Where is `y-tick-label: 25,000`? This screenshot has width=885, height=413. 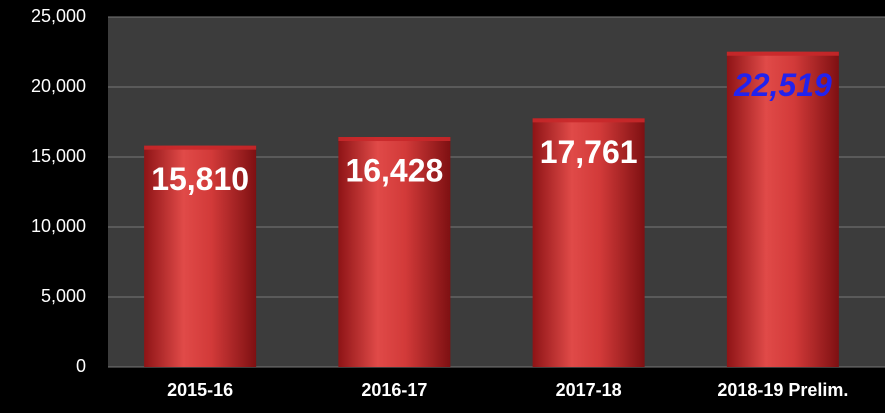
y-tick-label: 25,000 is located at coordinates (58, 16).